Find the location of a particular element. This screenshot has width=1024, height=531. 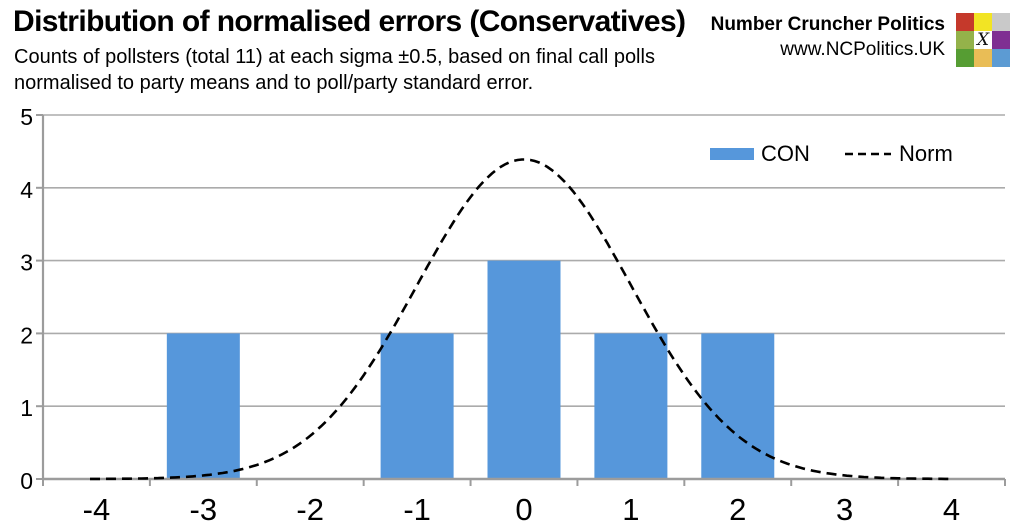

y-tick-label-2: 2 is located at coordinates (26, 335).